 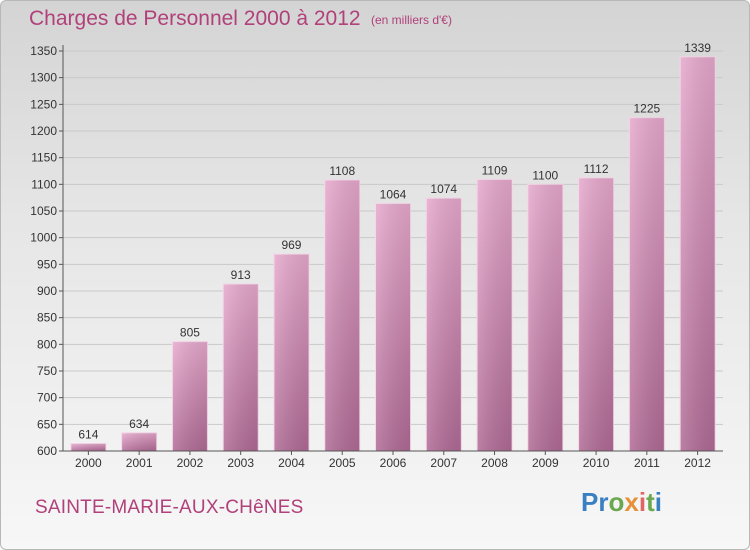 I want to click on bar-value-label: 1074, so click(x=443, y=189).